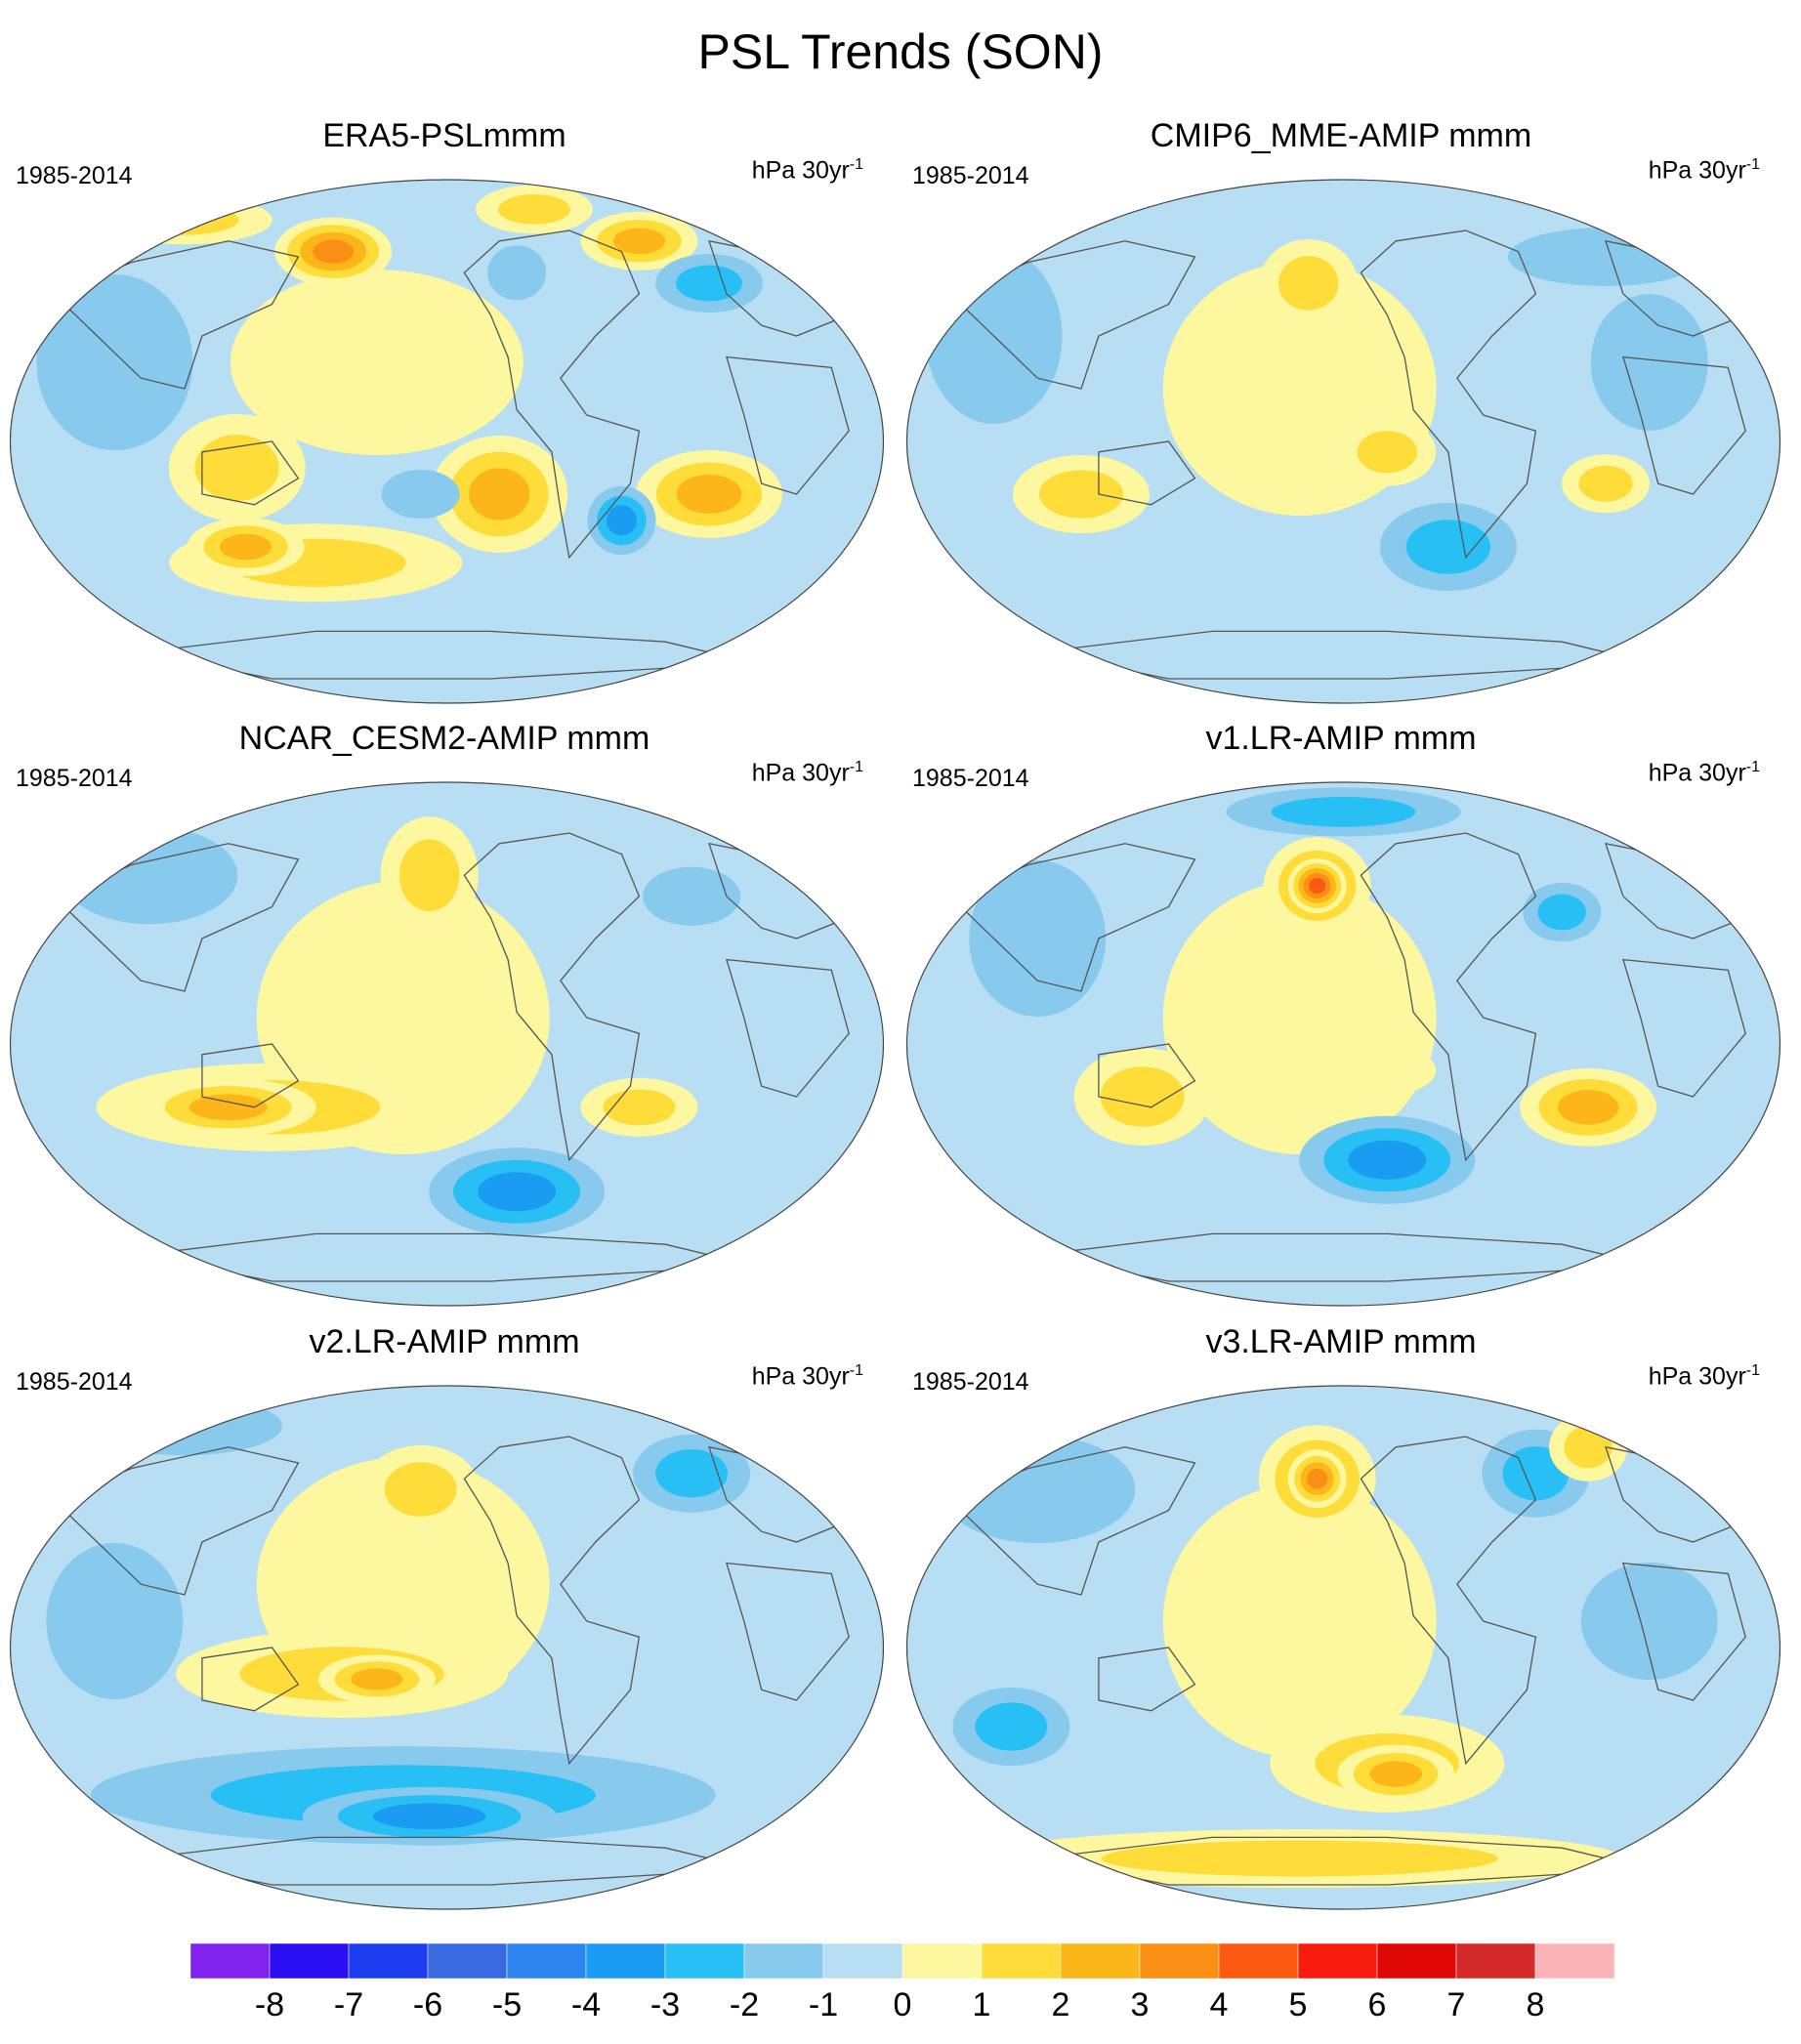  What do you see at coordinates (427, 2005) in the screenshot?
I see `colorbar-tick-label: -6` at bounding box center [427, 2005].